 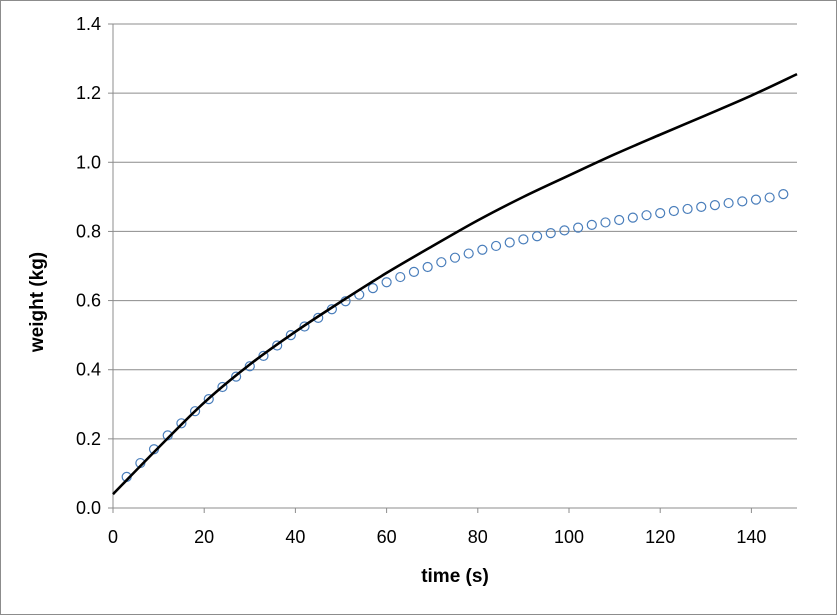 What do you see at coordinates (88, 24) in the screenshot?
I see `y-tick-label: 1.4` at bounding box center [88, 24].